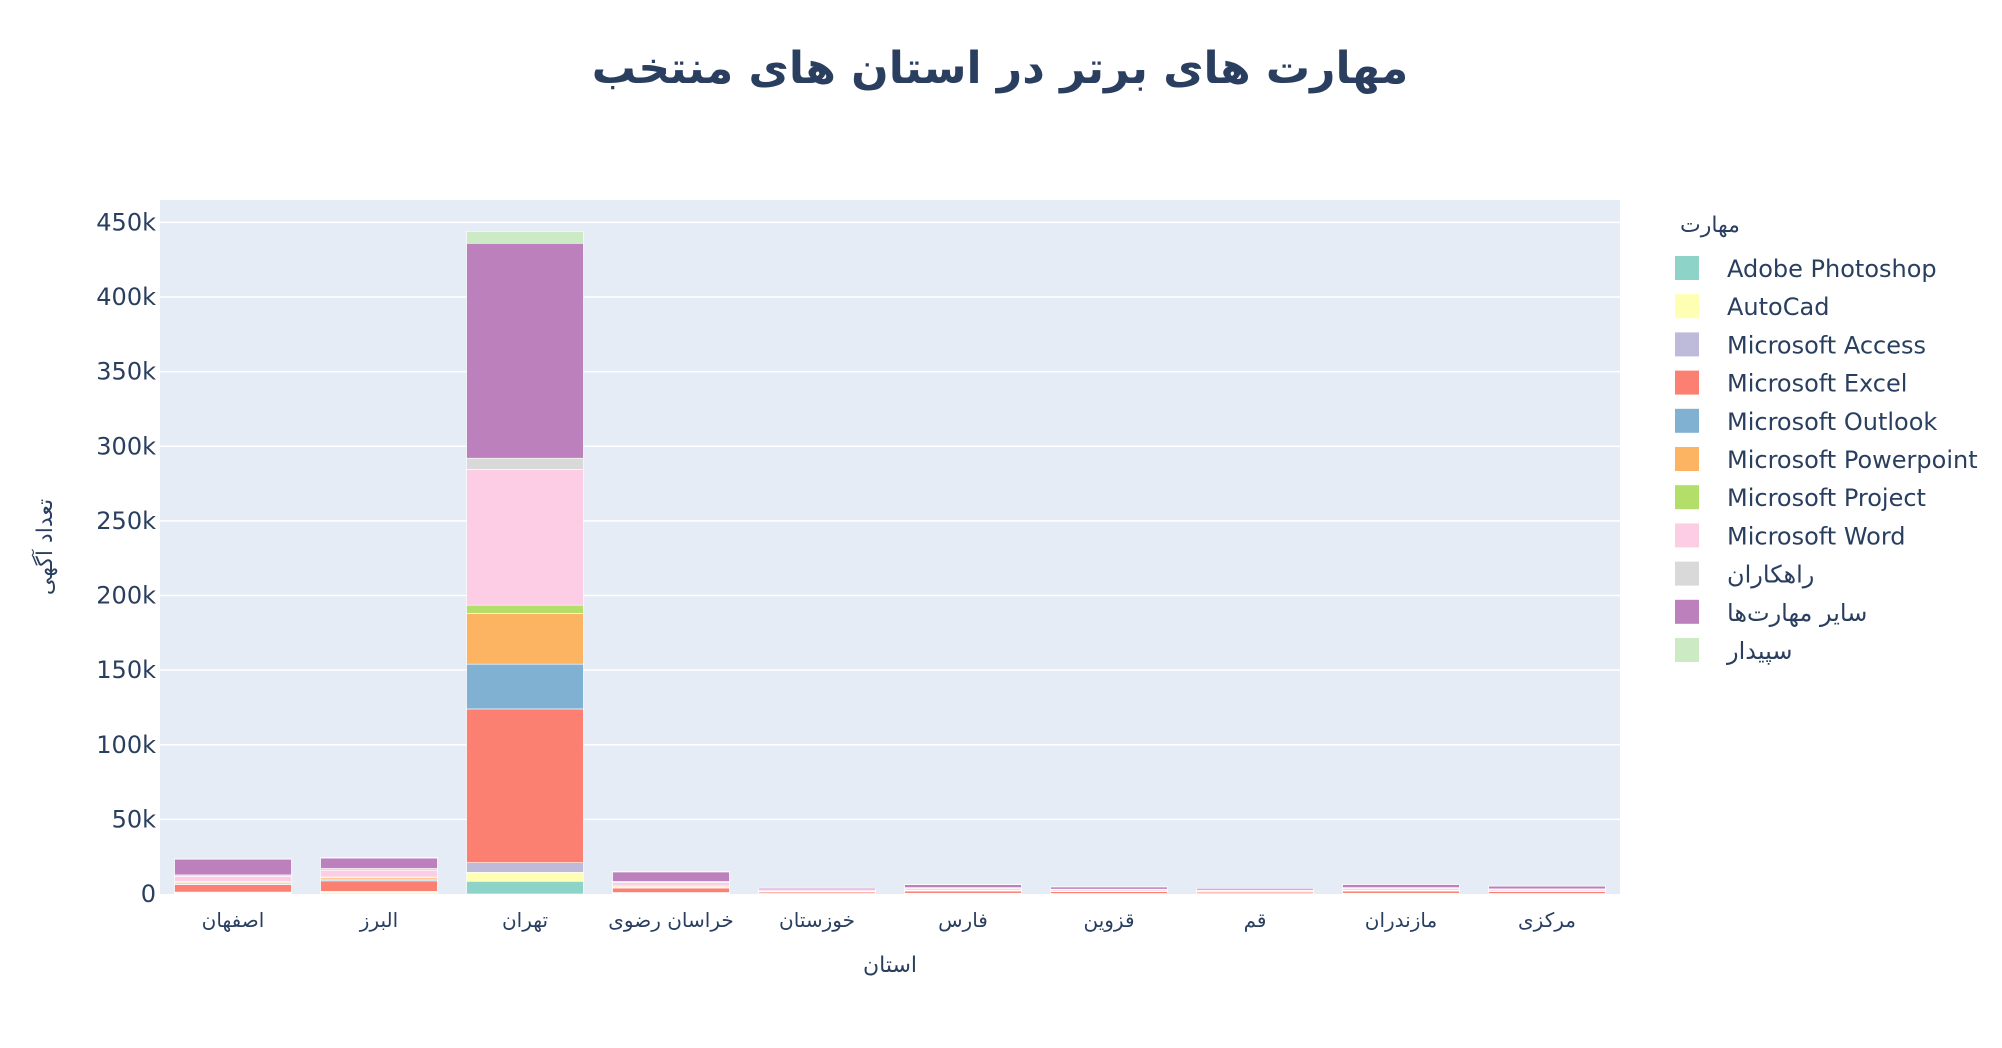  Describe the element at coordinates (126, 222) in the screenshot. I see `y-tick-label: 450k` at that location.